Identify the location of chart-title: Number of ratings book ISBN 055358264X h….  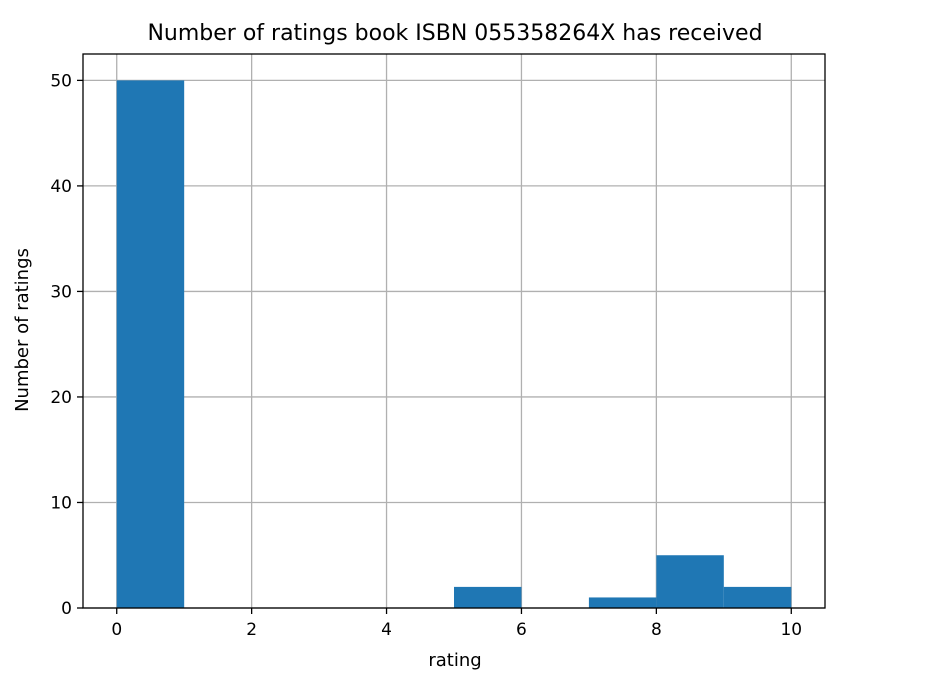
(454, 33).